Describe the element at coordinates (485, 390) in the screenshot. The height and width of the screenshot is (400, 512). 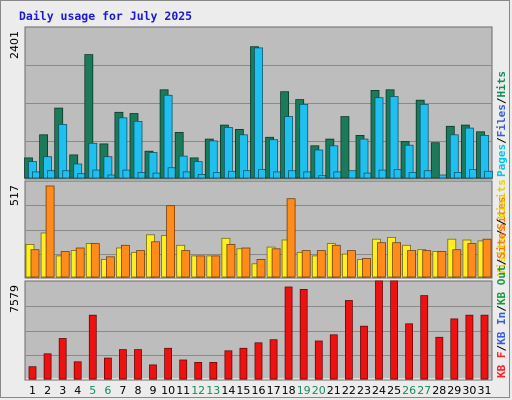
I see `day-label-31: 31` at that location.